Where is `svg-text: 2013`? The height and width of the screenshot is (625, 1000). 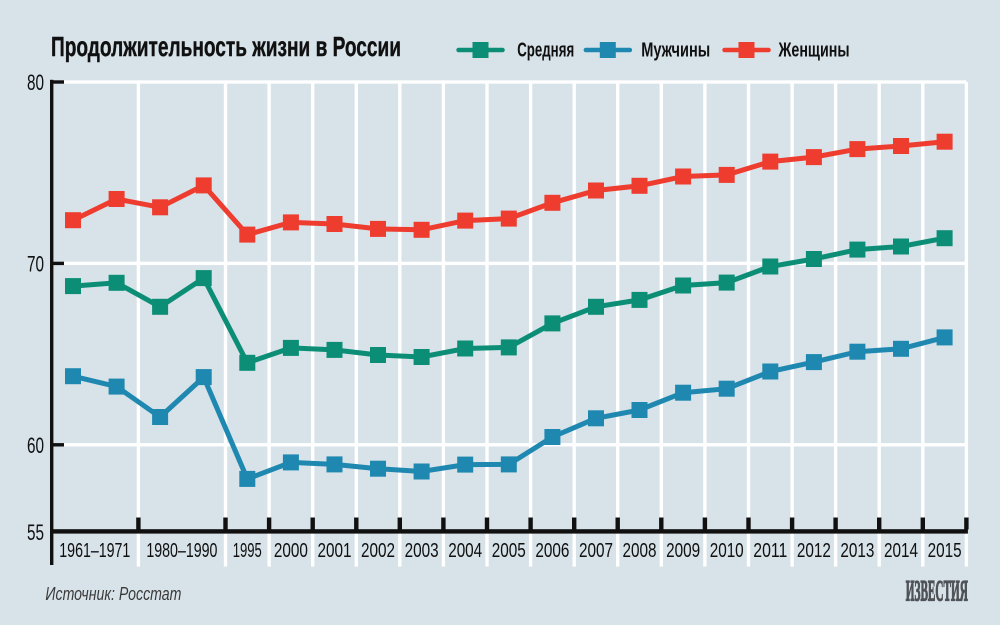 svg-text: 2013 is located at coordinates (857, 551).